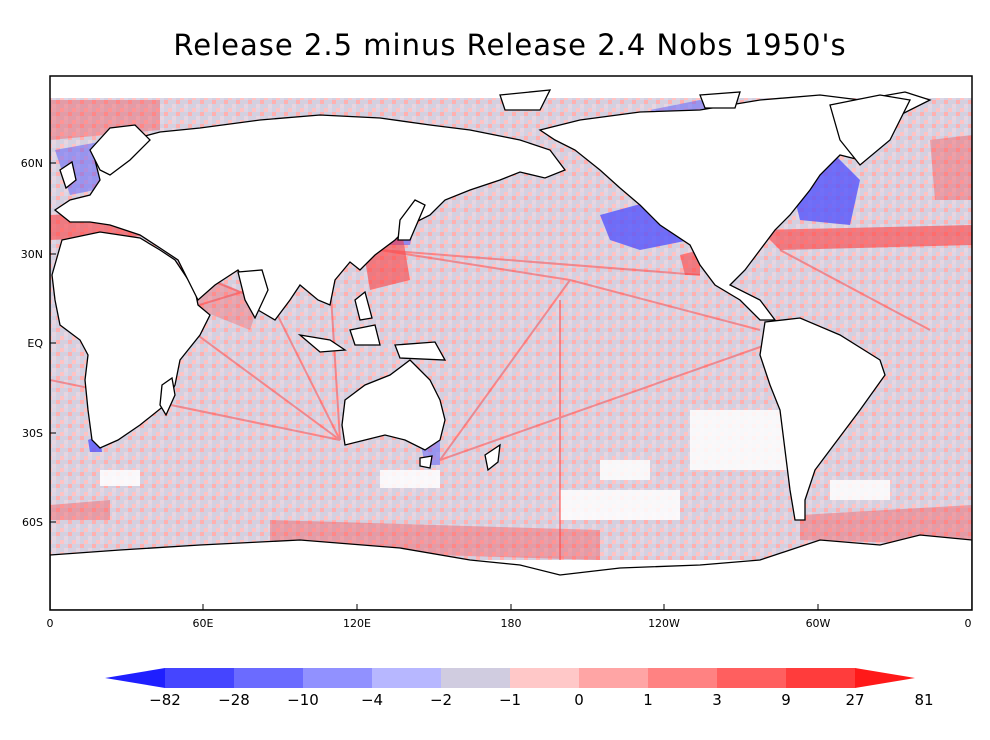 The image size is (990, 740). What do you see at coordinates (203, 623) in the screenshot?
I see `lon-label: 60E` at bounding box center [203, 623].